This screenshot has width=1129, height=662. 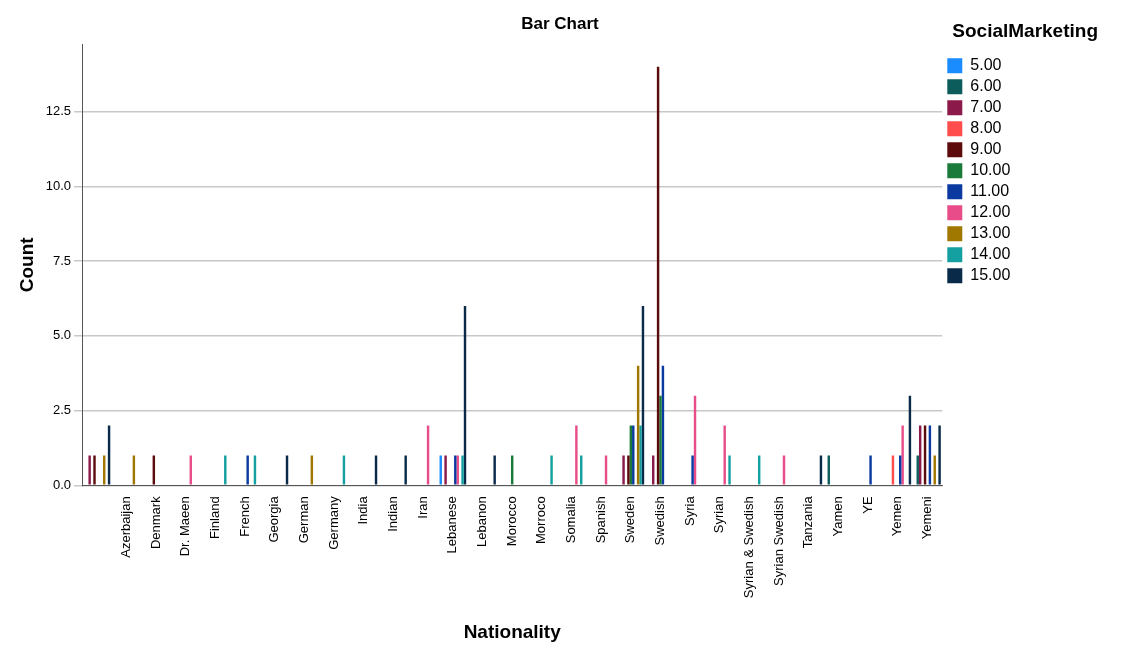 What do you see at coordinates (990, 233) in the screenshot?
I see `legend-label: 13.00` at bounding box center [990, 233].